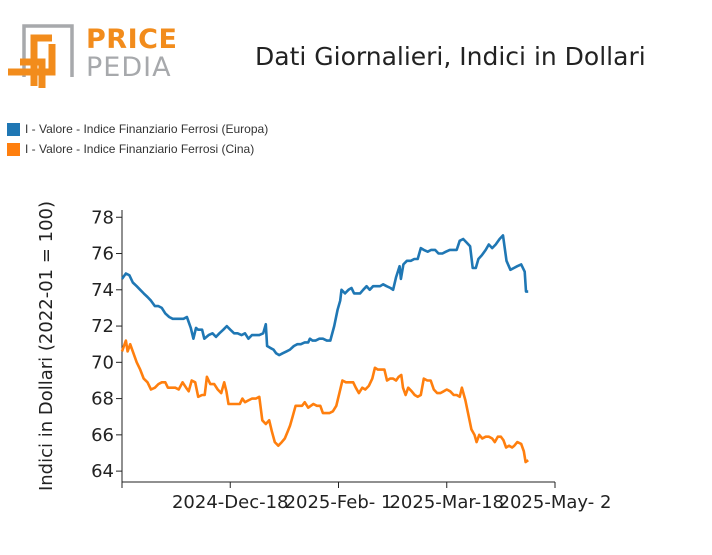 The height and width of the screenshot is (555, 712). I want to click on logo-text-pedia: PEDIA, so click(129, 67).